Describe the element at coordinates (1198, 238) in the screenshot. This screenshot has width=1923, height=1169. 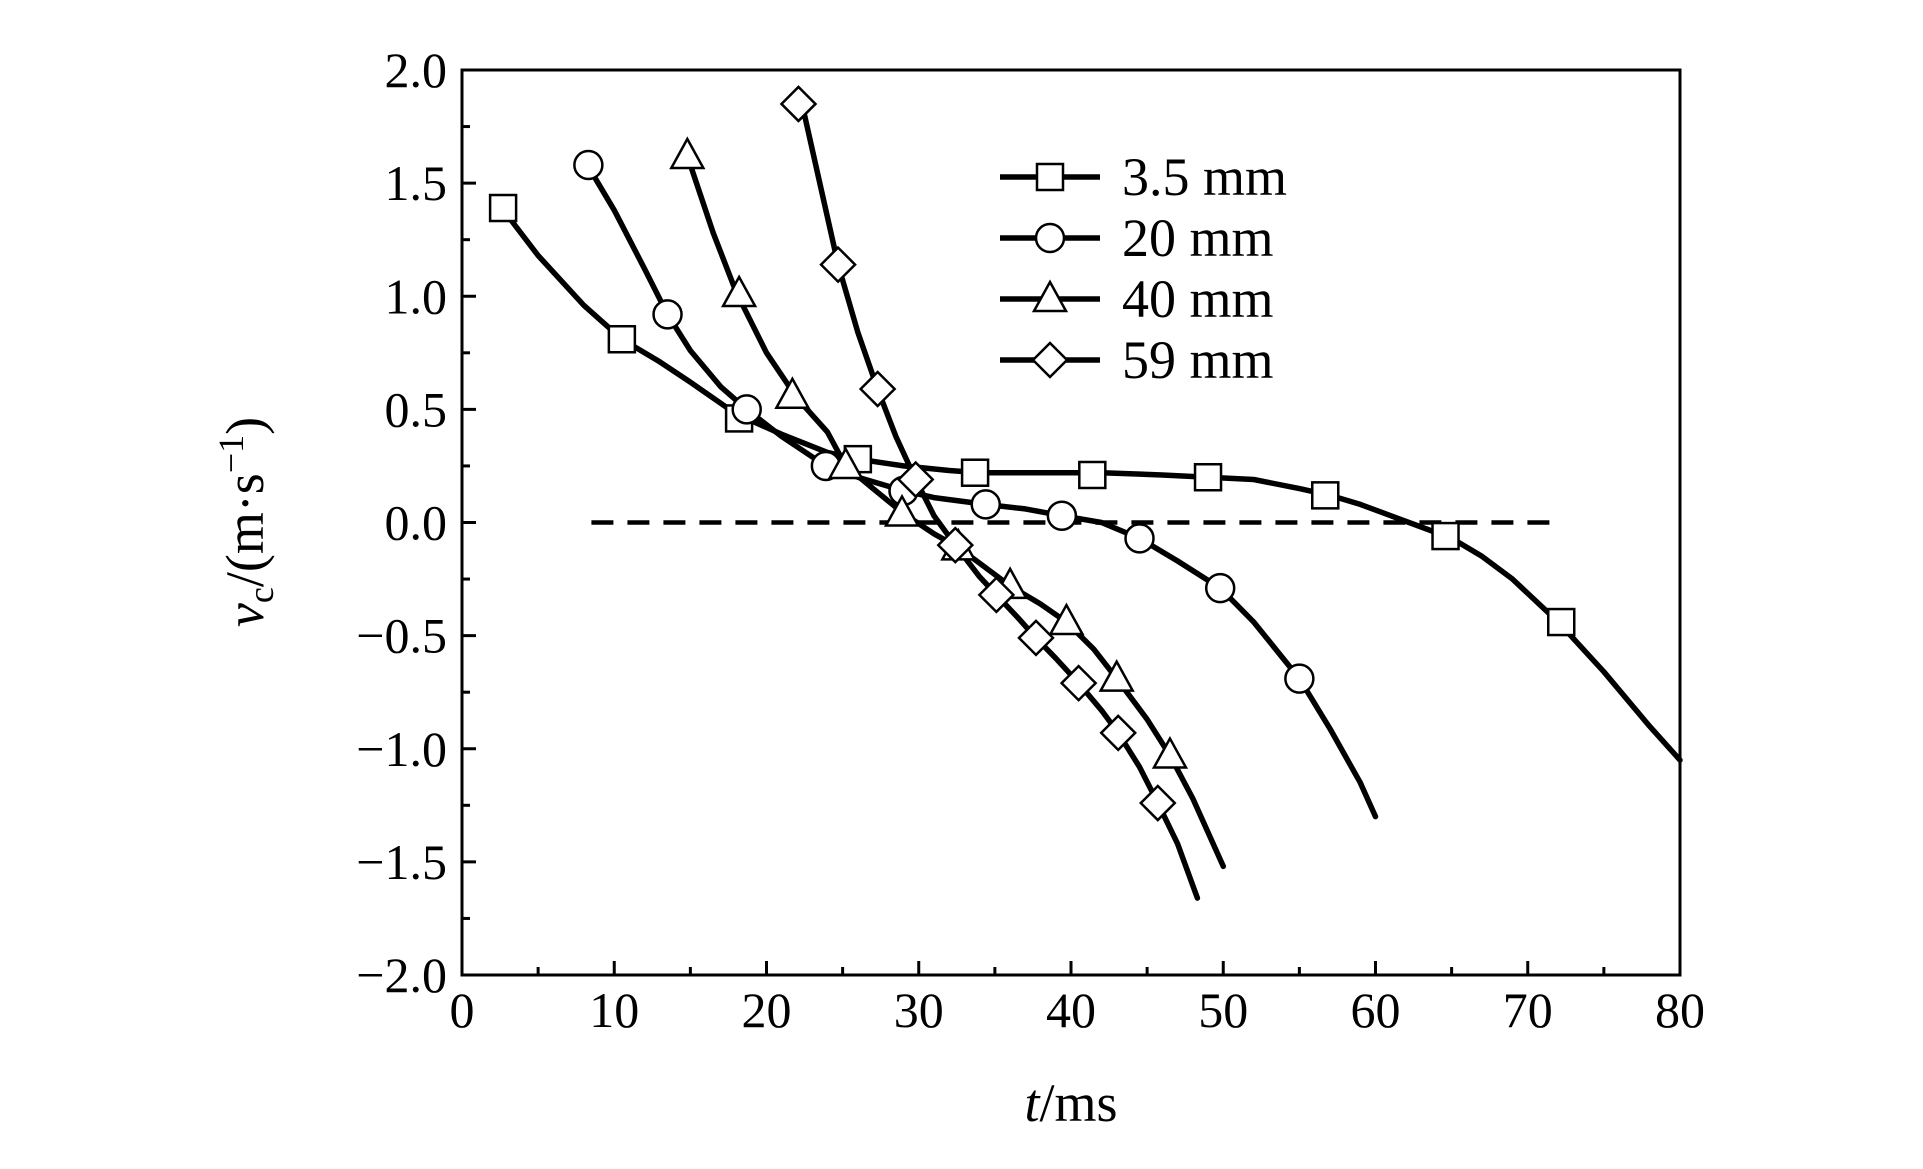
I see `legend-label: 20 mm` at that location.